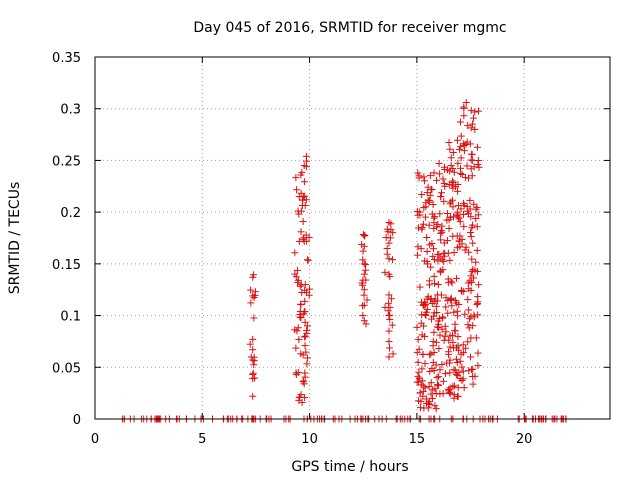  What do you see at coordinates (70, 110) in the screenshot?
I see `y-tick-label: 0.3` at bounding box center [70, 110].